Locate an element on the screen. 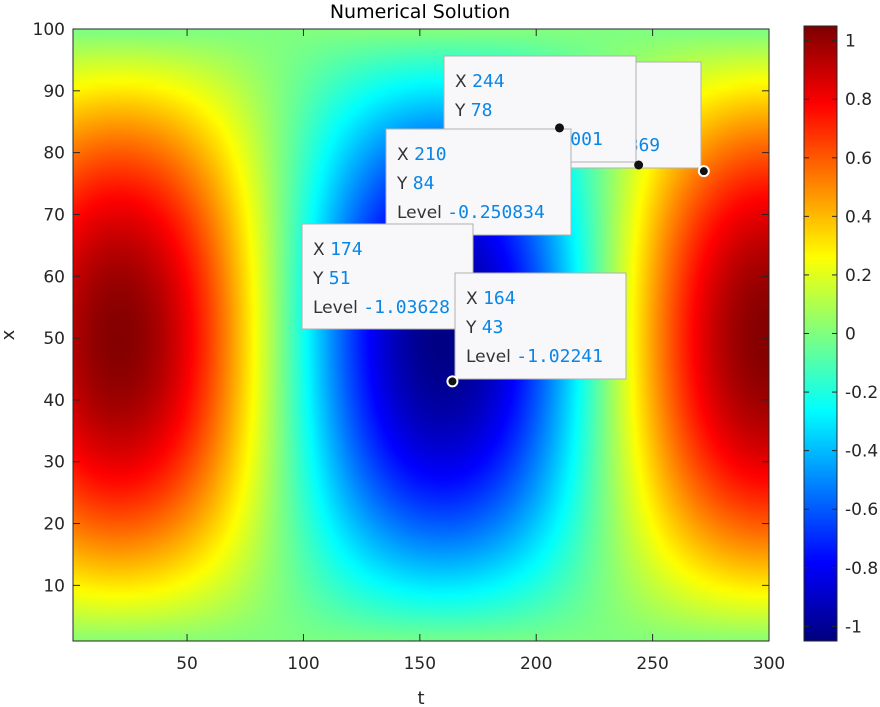  colorbar-tick-label: -1 is located at coordinates (853, 627).